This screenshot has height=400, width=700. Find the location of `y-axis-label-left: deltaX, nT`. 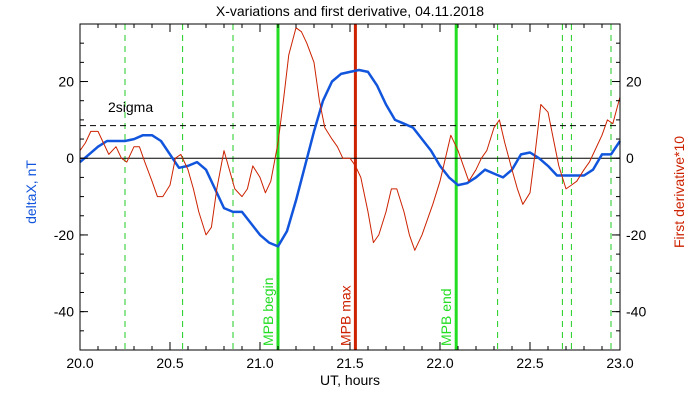

y-axis-label-left: deltaX, nT is located at coordinates (31, 192).